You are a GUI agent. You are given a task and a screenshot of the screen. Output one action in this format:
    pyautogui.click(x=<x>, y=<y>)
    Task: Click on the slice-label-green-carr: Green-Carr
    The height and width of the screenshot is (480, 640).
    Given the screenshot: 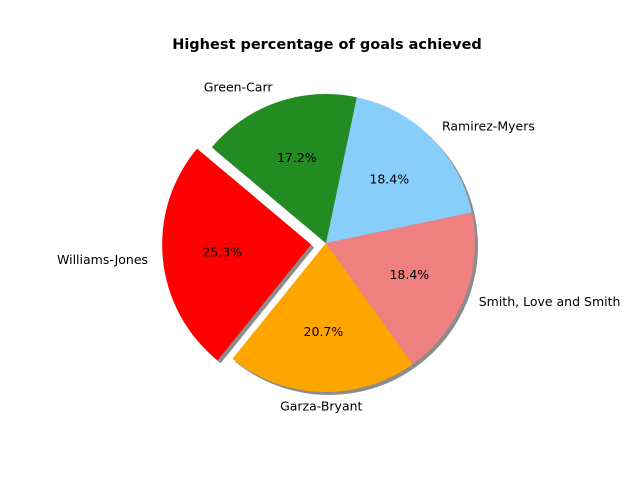 What is the action you would take?
    pyautogui.click(x=239, y=87)
    